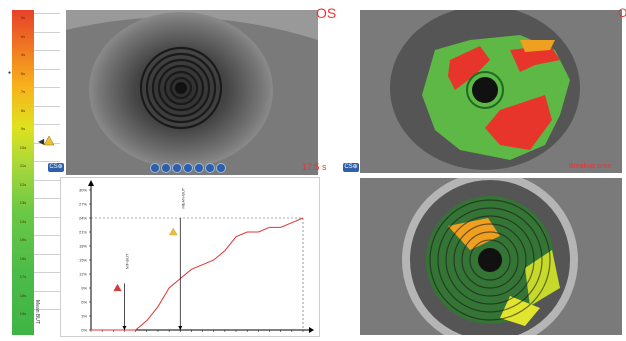 Image resolution: width=626 pixels, height=341 pixels. Describe the element at coordinates (351, 167) in the screenshot. I see `cs-badge-right: CS⊕` at that location.